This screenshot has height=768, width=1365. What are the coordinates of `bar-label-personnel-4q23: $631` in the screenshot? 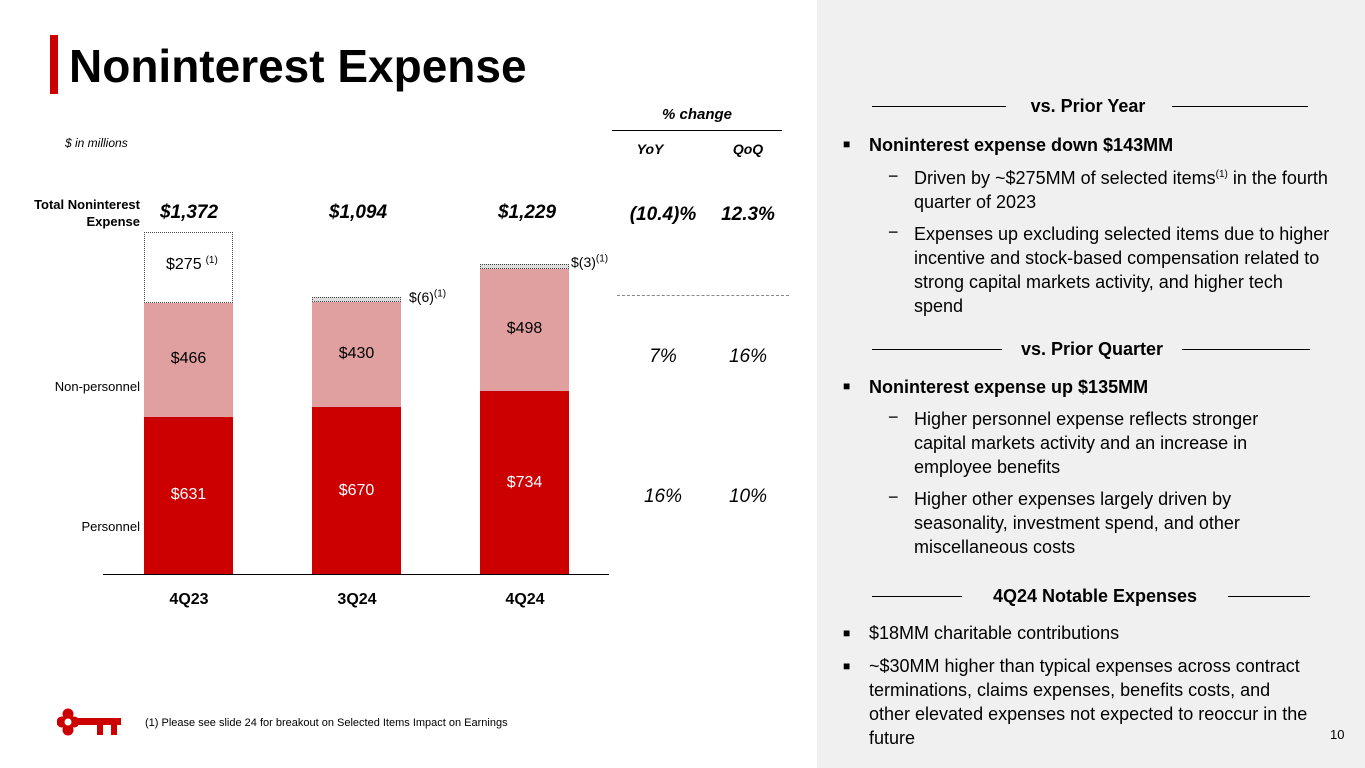 It's located at (188, 495).